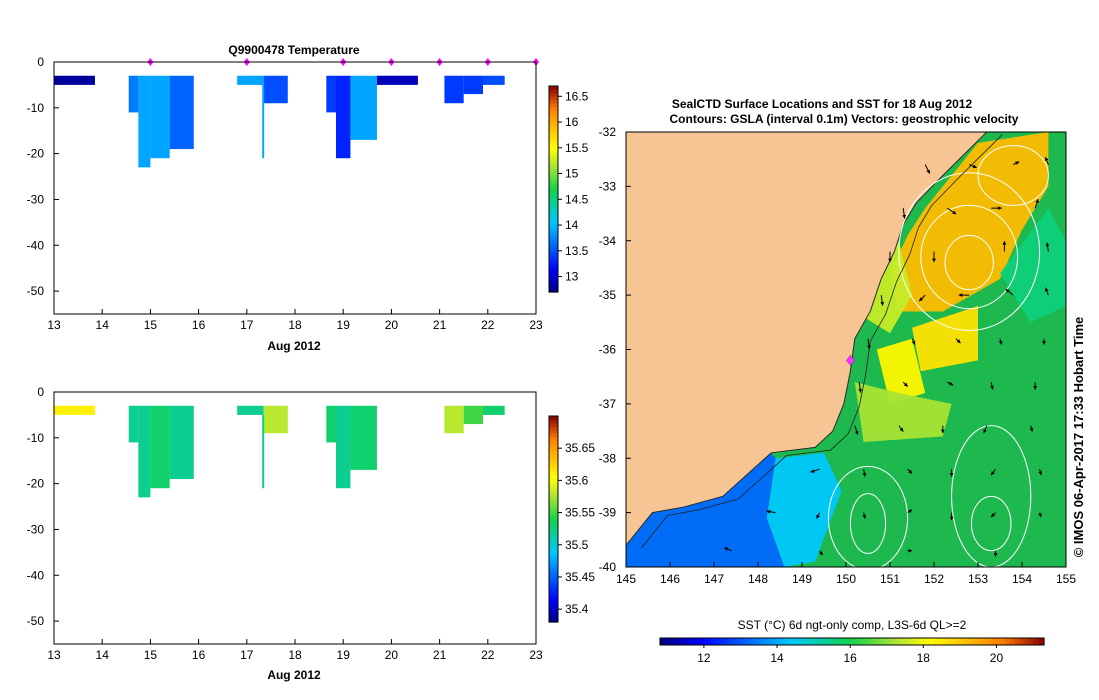 The image size is (1099, 700). I want to click on y-tick-label: -40, so click(36, 575).